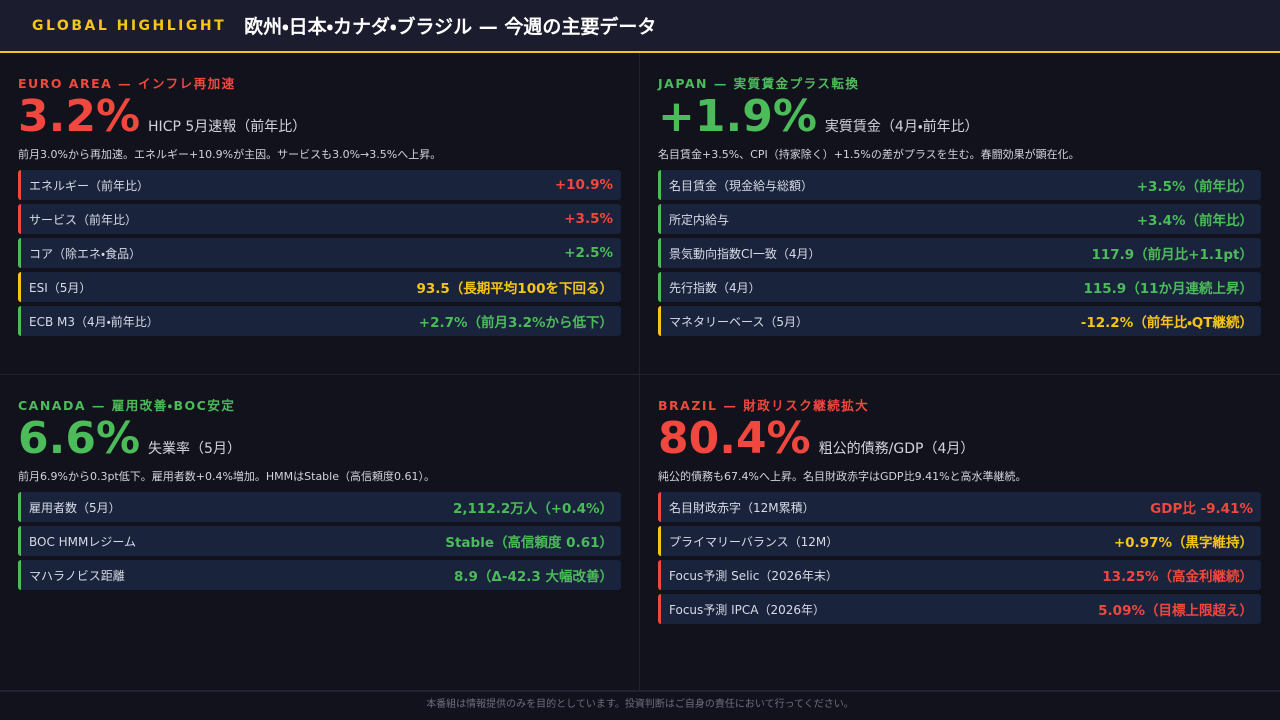 This screenshot has height=720, width=1280. Describe the element at coordinates (319, 185) in the screenshot. I see `data-row: エネルギー（前年比） +10.9%` at that location.